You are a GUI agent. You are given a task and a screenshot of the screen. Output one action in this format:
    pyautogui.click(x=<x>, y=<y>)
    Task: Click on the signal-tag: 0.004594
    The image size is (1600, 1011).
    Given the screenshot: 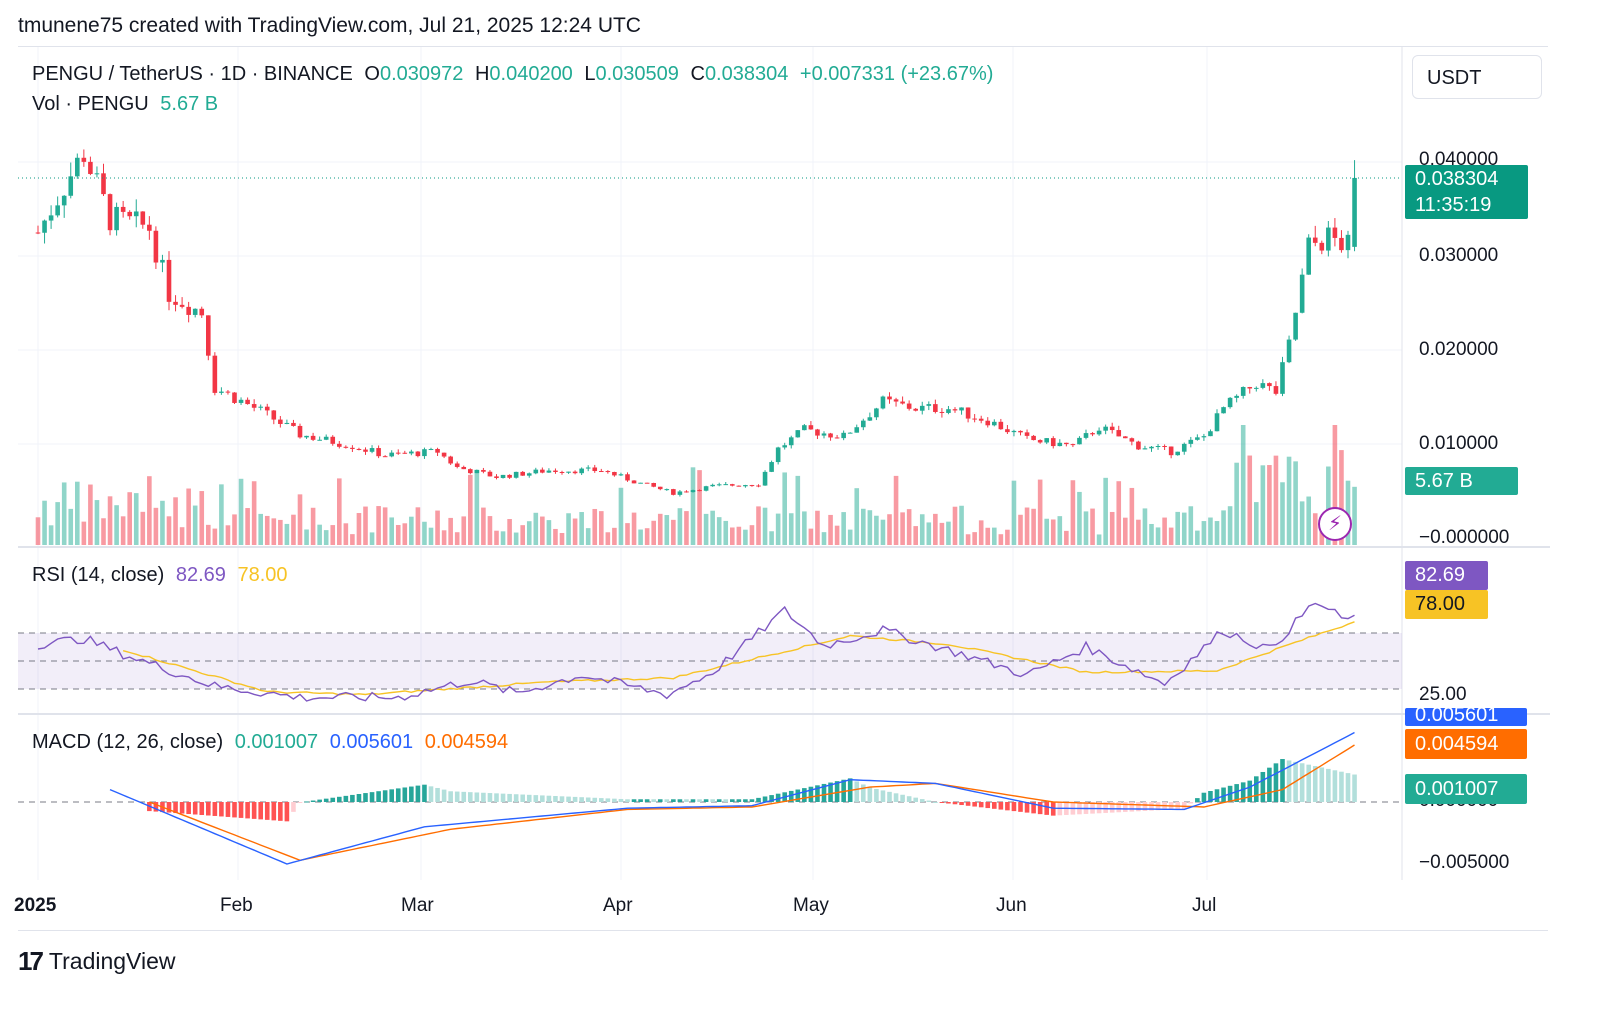 What is the action you would take?
    pyautogui.click(x=1466, y=744)
    